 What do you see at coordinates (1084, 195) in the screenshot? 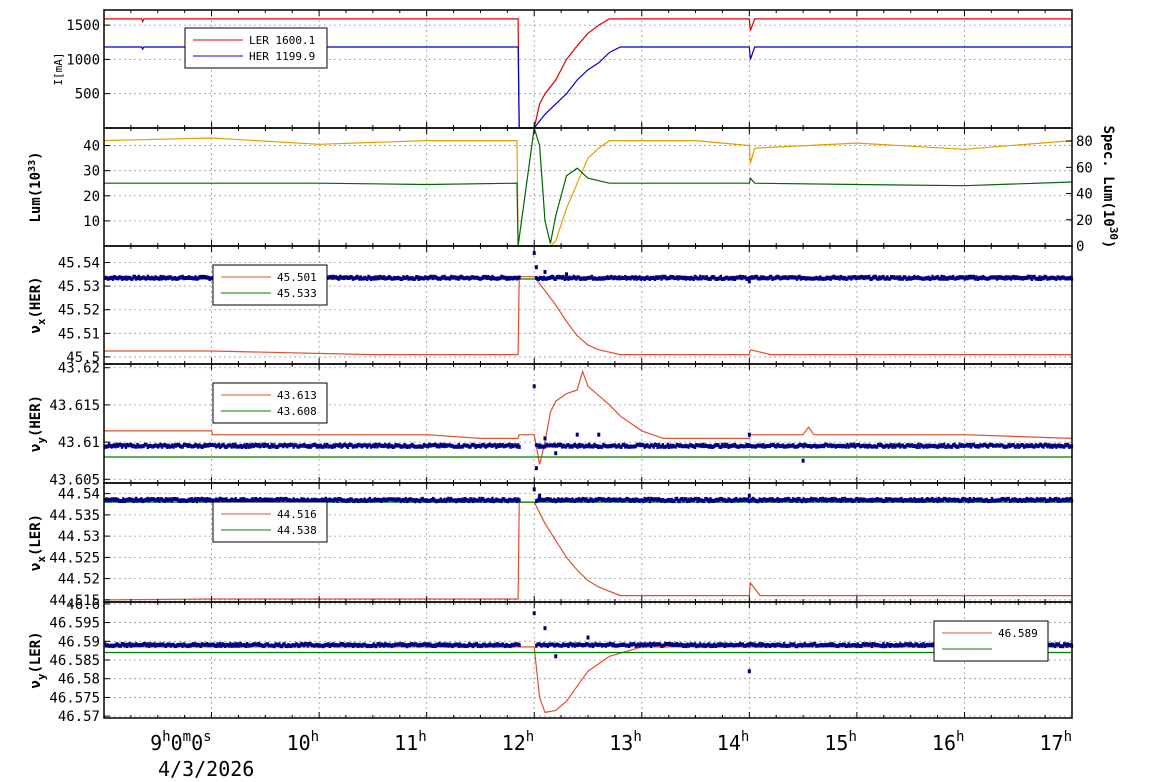
I see `right-y-tick-label: 40` at bounding box center [1084, 195].